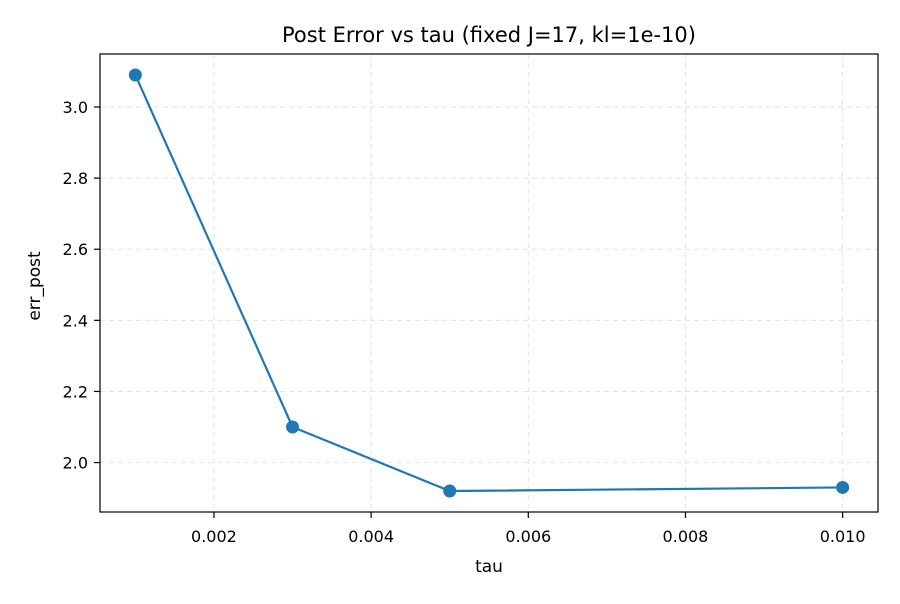  What do you see at coordinates (528, 536) in the screenshot?
I see `x-tick-label-2: 0.006` at bounding box center [528, 536].